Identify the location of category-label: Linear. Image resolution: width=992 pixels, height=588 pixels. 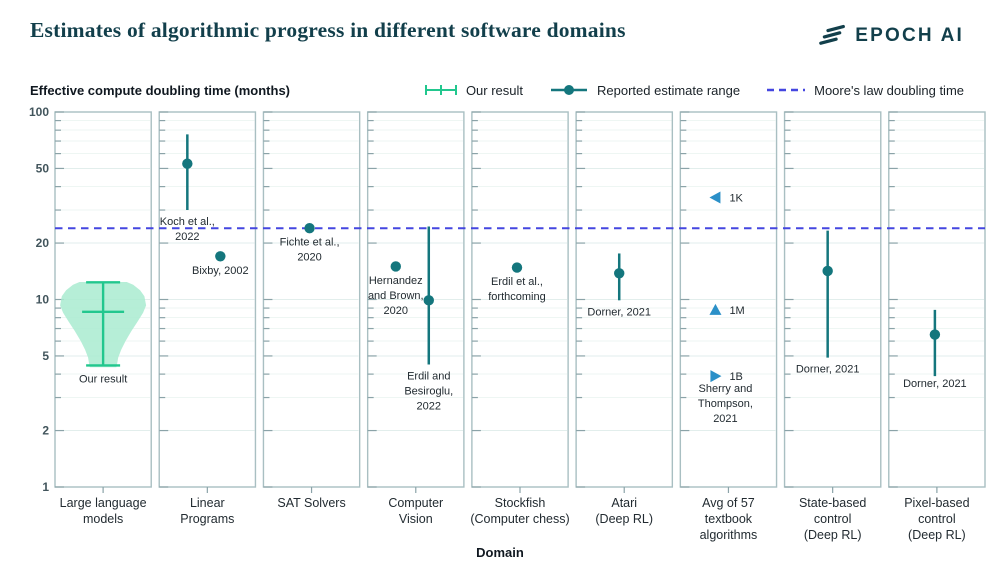
(207, 503).